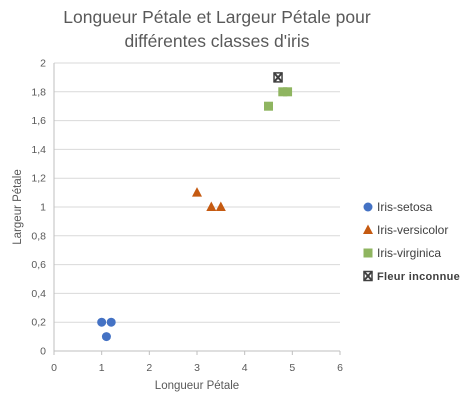  I want to click on x-tick-label: 1, so click(102, 368).